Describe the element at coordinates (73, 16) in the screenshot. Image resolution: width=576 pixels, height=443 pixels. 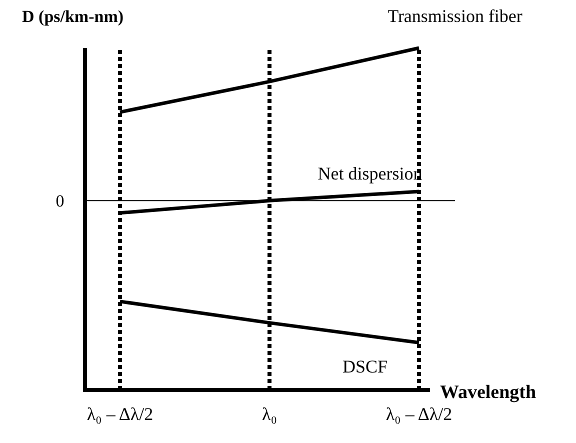
I see `y-axis-title: D (ps/km-nm)` at that location.